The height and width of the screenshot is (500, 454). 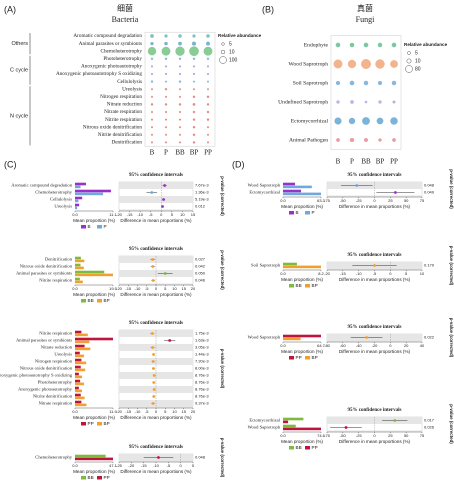 What do you see at coordinates (429, 427) in the screenshot?
I see `p-value: 0.026` at bounding box center [429, 427].